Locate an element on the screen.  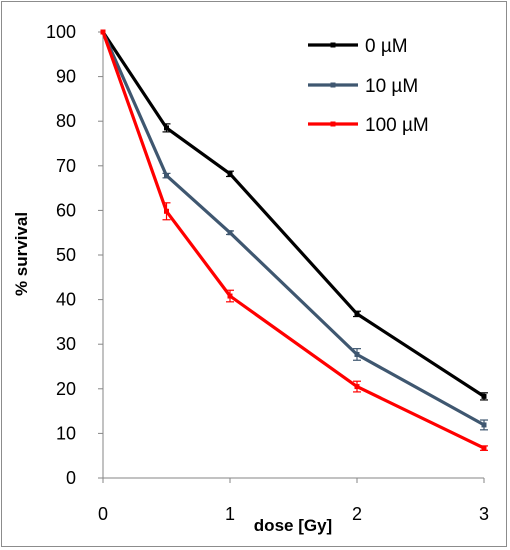
x-tick-labels: 0 1 2 3 is located at coordinates (293, 514).